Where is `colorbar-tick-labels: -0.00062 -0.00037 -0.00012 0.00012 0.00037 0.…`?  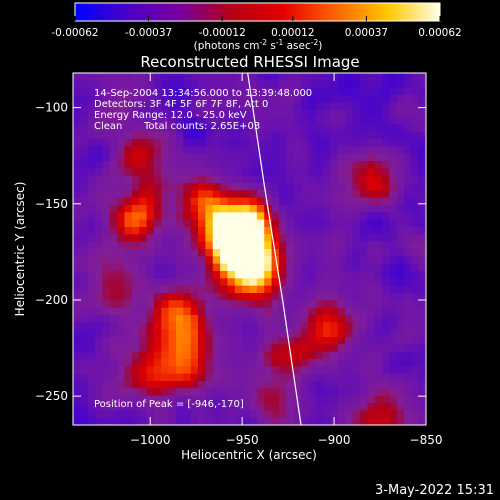 colorbar-tick-labels: -0.00062 -0.00037 -0.00012 0.00012 0.00037 0.… is located at coordinates (256, 33).